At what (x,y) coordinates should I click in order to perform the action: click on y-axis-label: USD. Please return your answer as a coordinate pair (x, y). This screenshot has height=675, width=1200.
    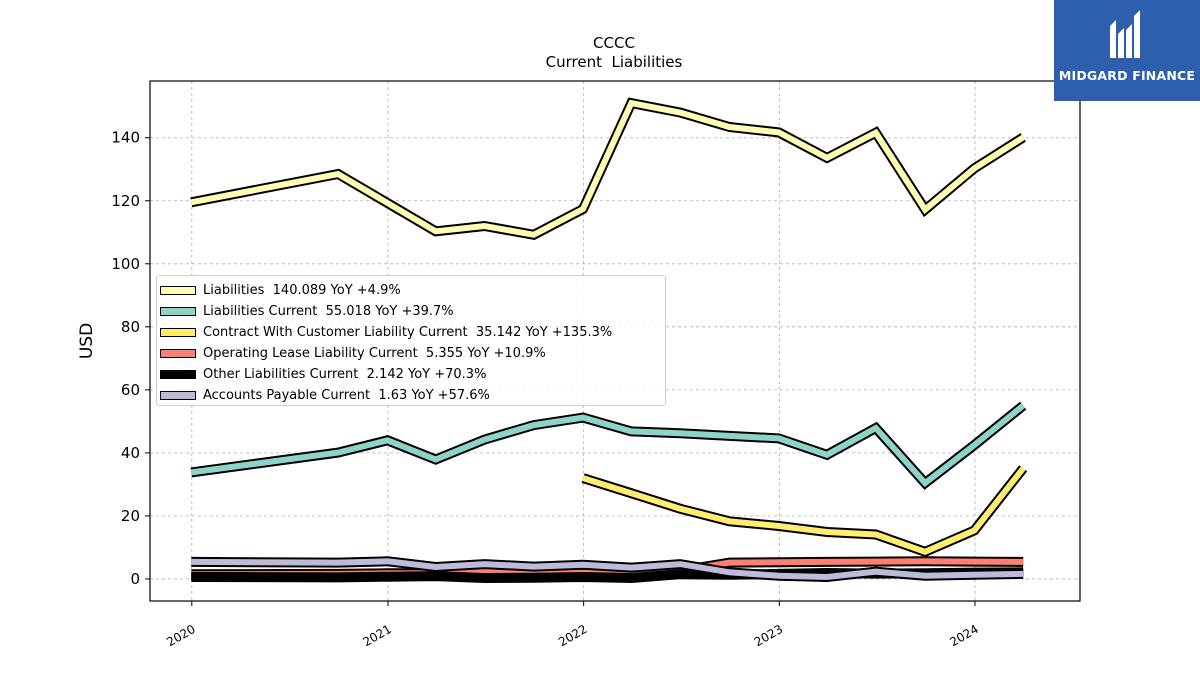
    Looking at the image, I should click on (87, 341).